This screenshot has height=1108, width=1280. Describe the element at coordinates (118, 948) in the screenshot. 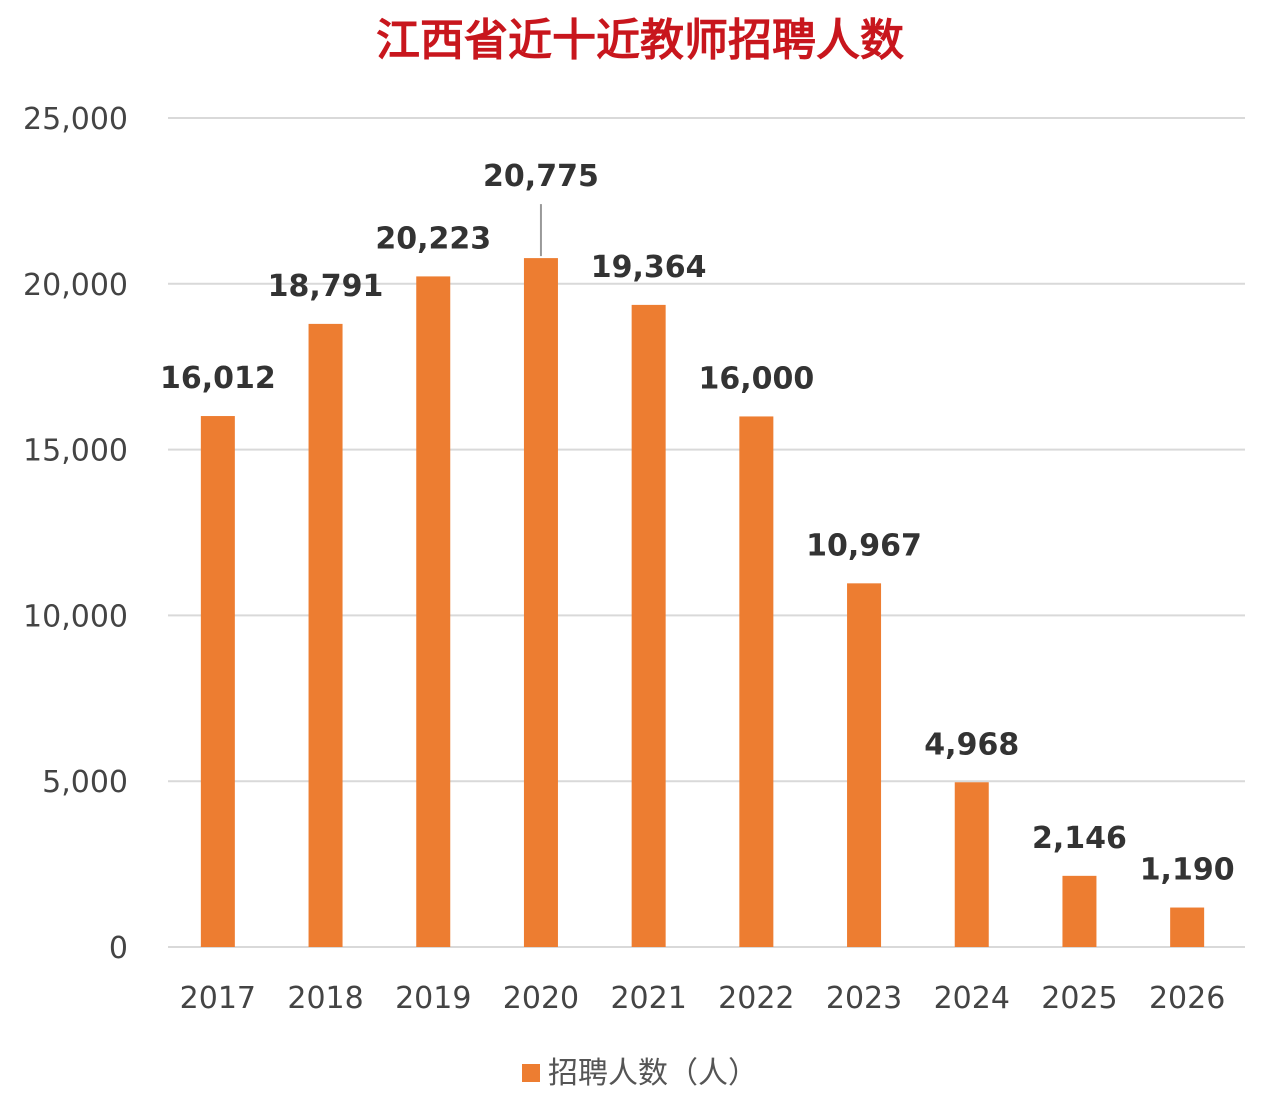

I see `y-tick-label: 0` at that location.